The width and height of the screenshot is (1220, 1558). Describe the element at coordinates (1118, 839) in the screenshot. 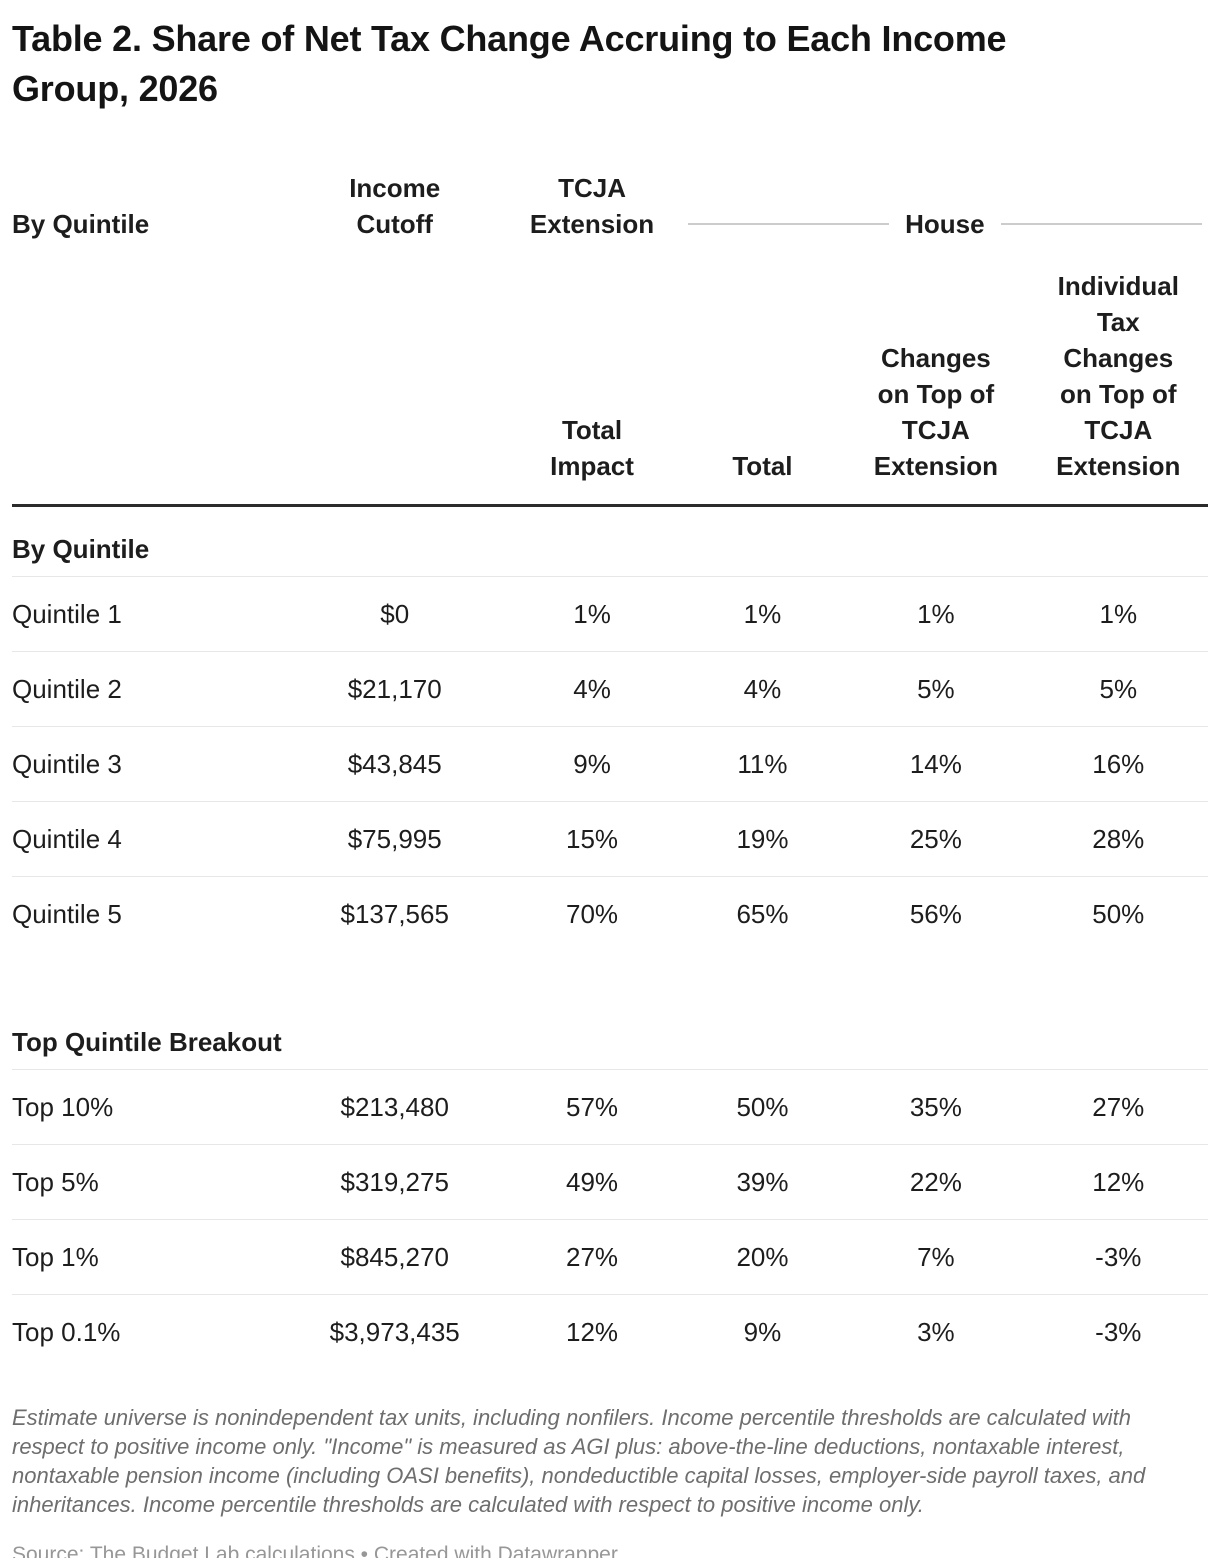

I see `house-individual-cell: 28%` at that location.